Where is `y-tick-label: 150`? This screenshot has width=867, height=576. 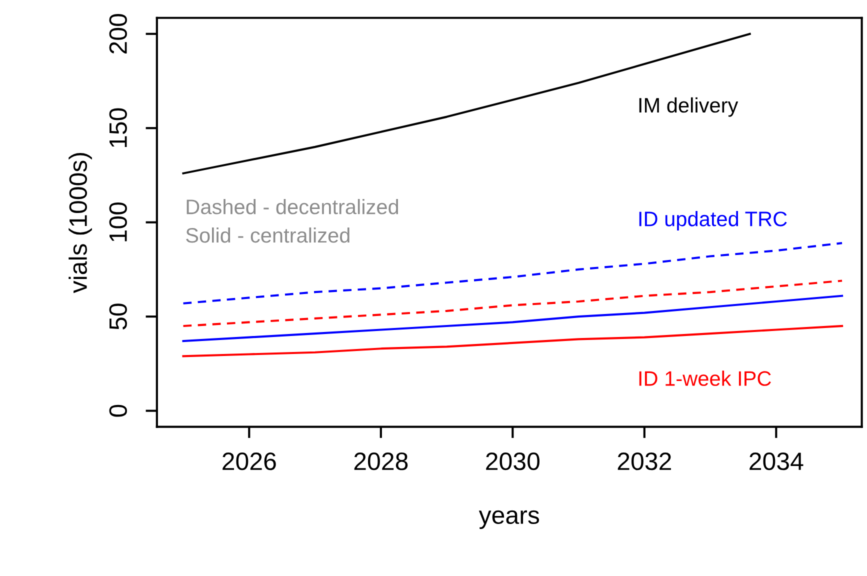 y-tick-label: 150 is located at coordinates (118, 128).